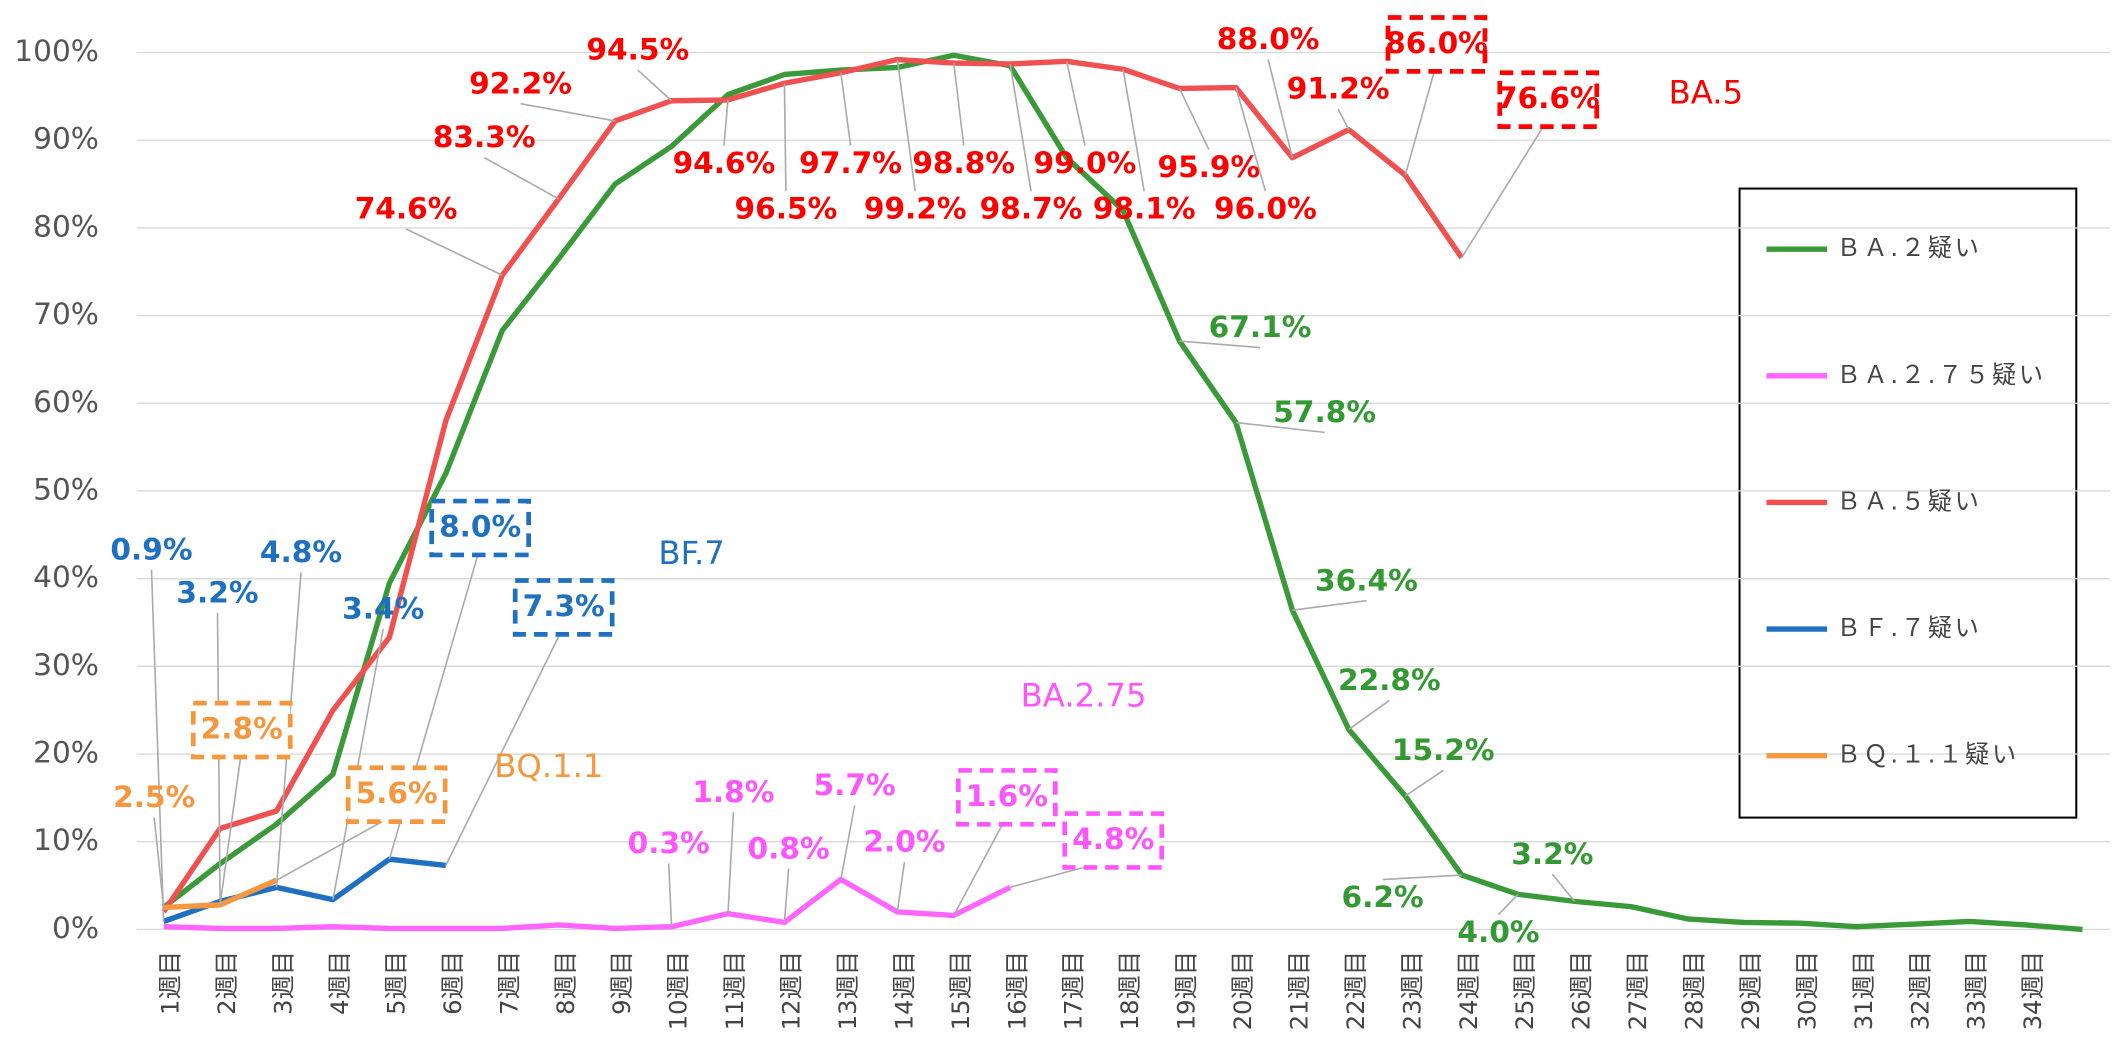 This screenshot has height=1056, width=2116. Describe the element at coordinates (1085, 162) in the screenshot. I see `data-label: 99.0%` at that location.